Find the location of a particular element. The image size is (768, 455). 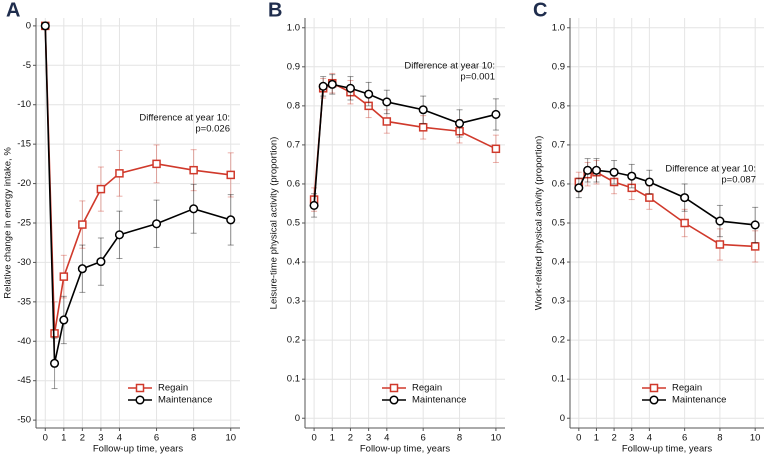

x-tick-label: 4 is located at coordinates (119, 438).